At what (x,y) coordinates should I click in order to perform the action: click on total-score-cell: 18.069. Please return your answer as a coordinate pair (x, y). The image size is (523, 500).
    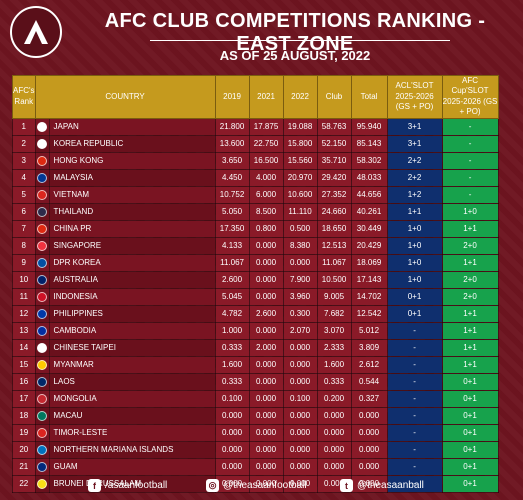
    Looking at the image, I should click on (369, 262).